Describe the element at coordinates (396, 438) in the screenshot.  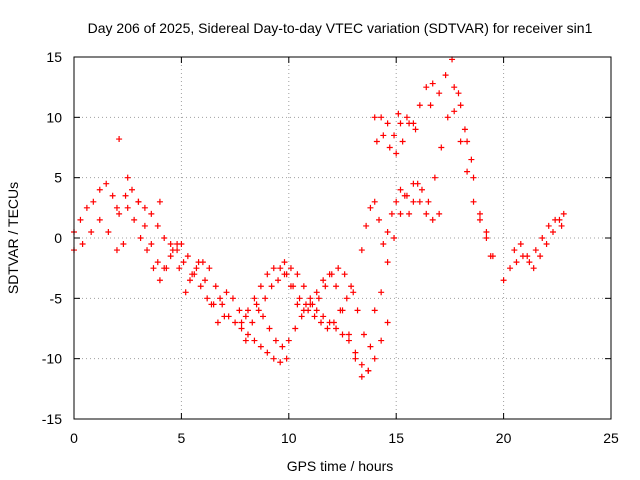
I see `x-tick-label: 15` at that location.